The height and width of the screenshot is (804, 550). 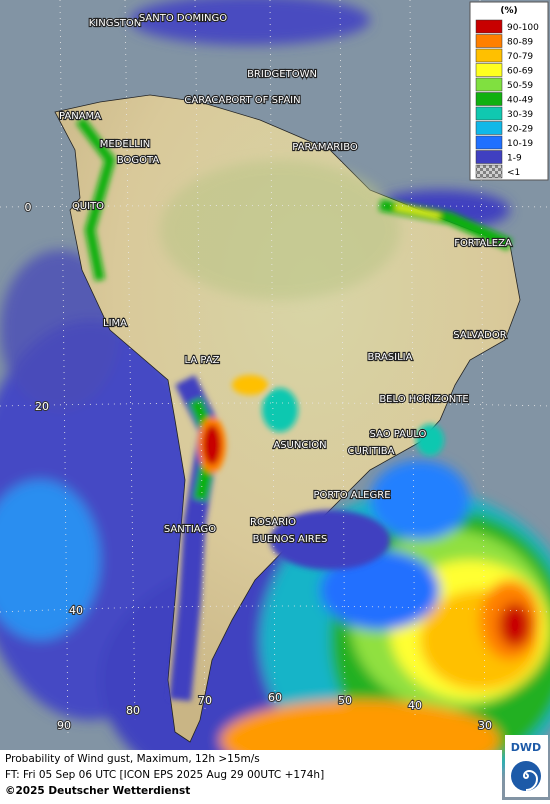 What do you see at coordinates (479, 335) in the screenshot?
I see `city-label: SALVADOR` at bounding box center [479, 335].